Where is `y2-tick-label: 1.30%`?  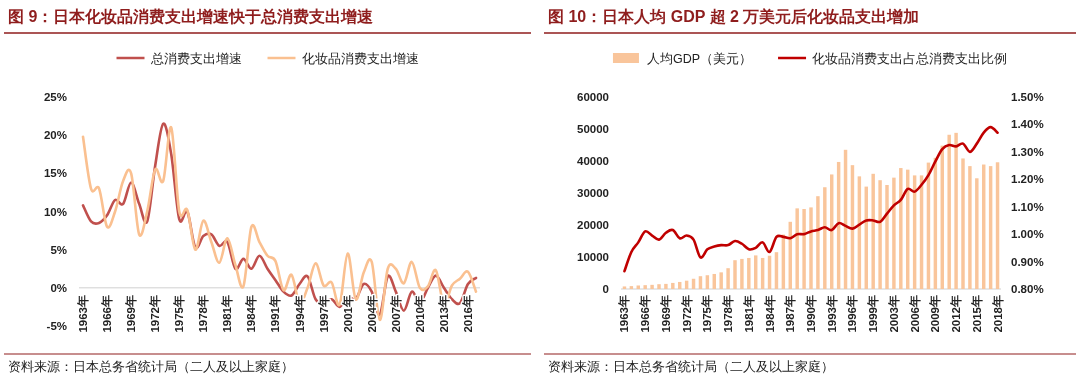 y2-tick-label: 1.30% is located at coordinates (1027, 151).